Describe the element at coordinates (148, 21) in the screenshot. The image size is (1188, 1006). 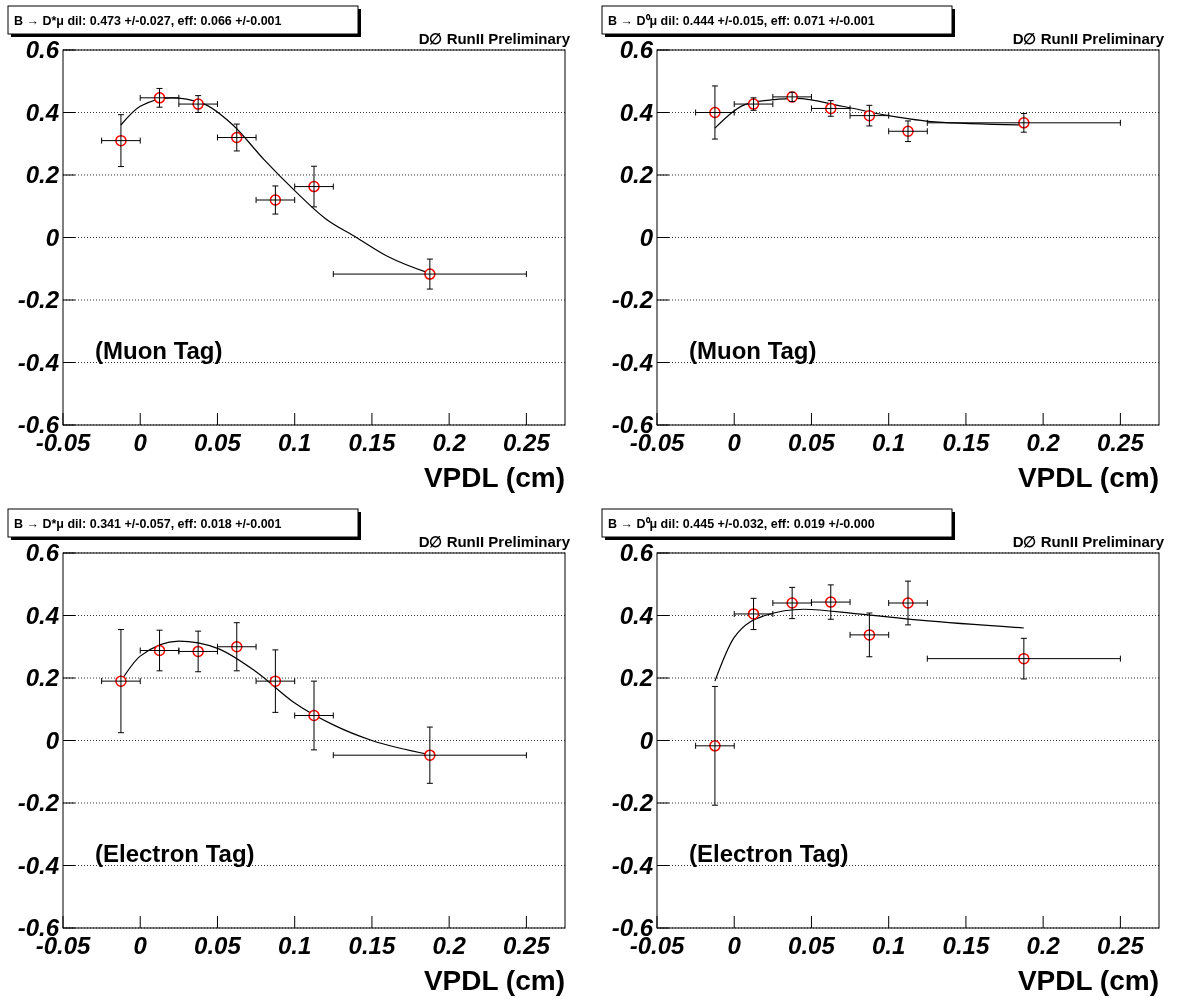
I see `chart-title: B → D*μ dil: 0.473 +/-0.027, eff: 0.066 +/-0.001` at that location.